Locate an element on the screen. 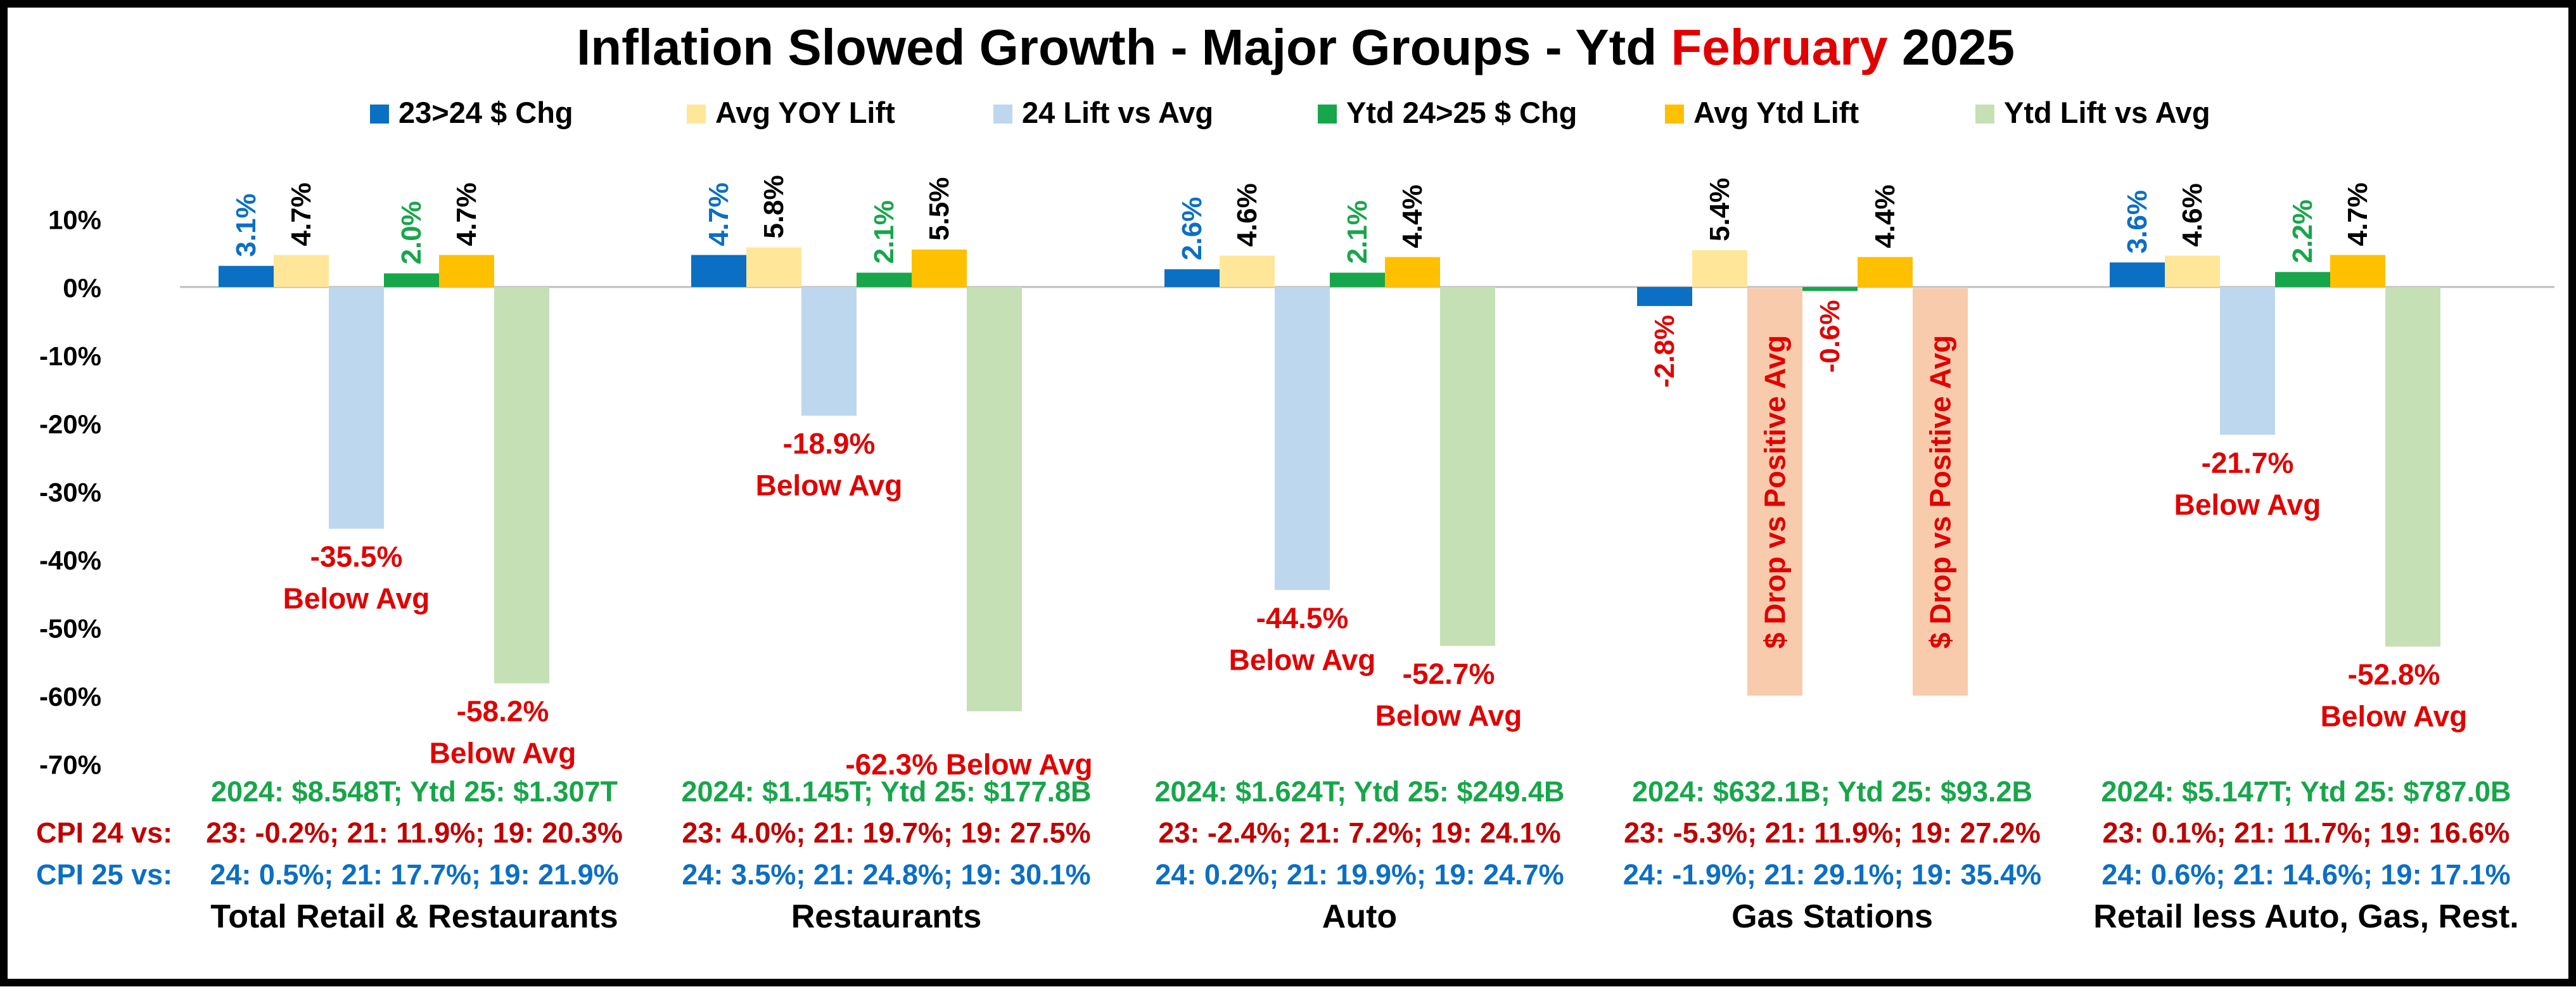 The height and width of the screenshot is (994, 2576). data-label: 5.5% is located at coordinates (939, 209).